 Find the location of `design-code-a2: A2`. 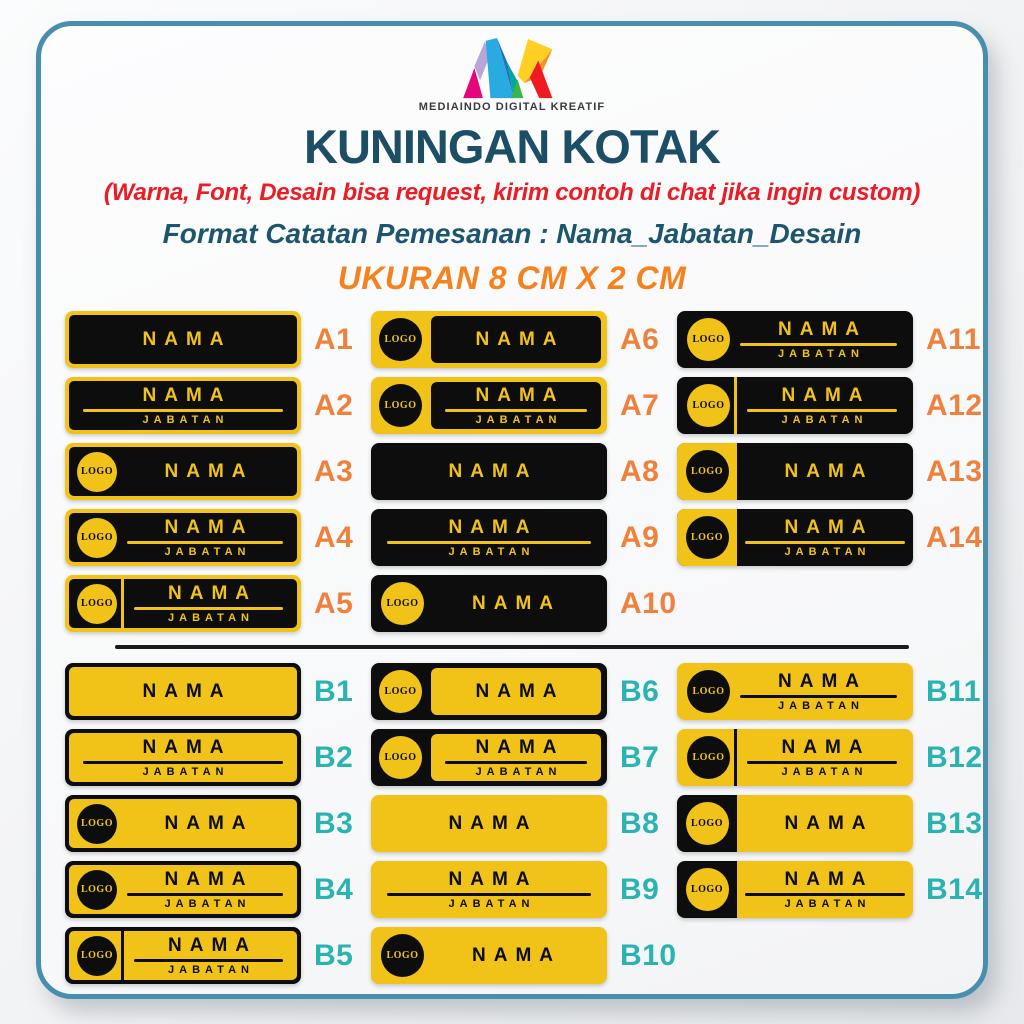

design-code-a2: A2 is located at coordinates (334, 405).